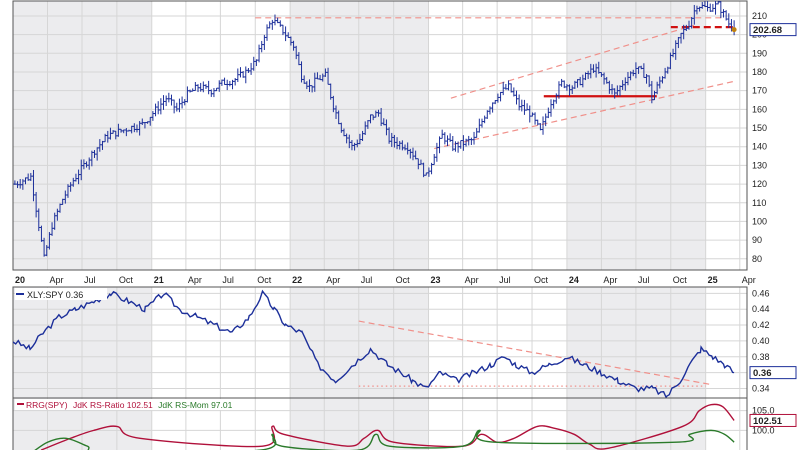 The image size is (800, 450). What do you see at coordinates (159, 280) in the screenshot?
I see `x-tick-label: 21` at bounding box center [159, 280].